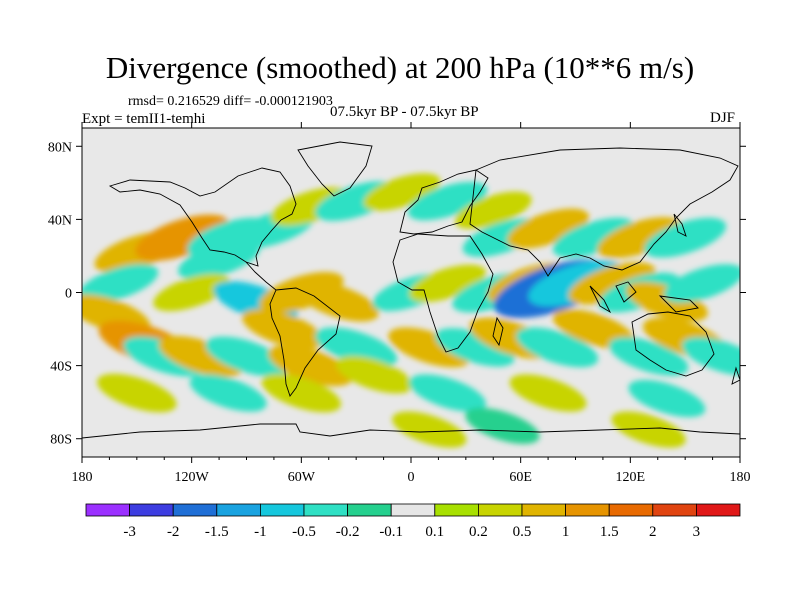  What do you see at coordinates (498, 331) in the screenshot?
I see `coastline-madagascar` at bounding box center [498, 331].